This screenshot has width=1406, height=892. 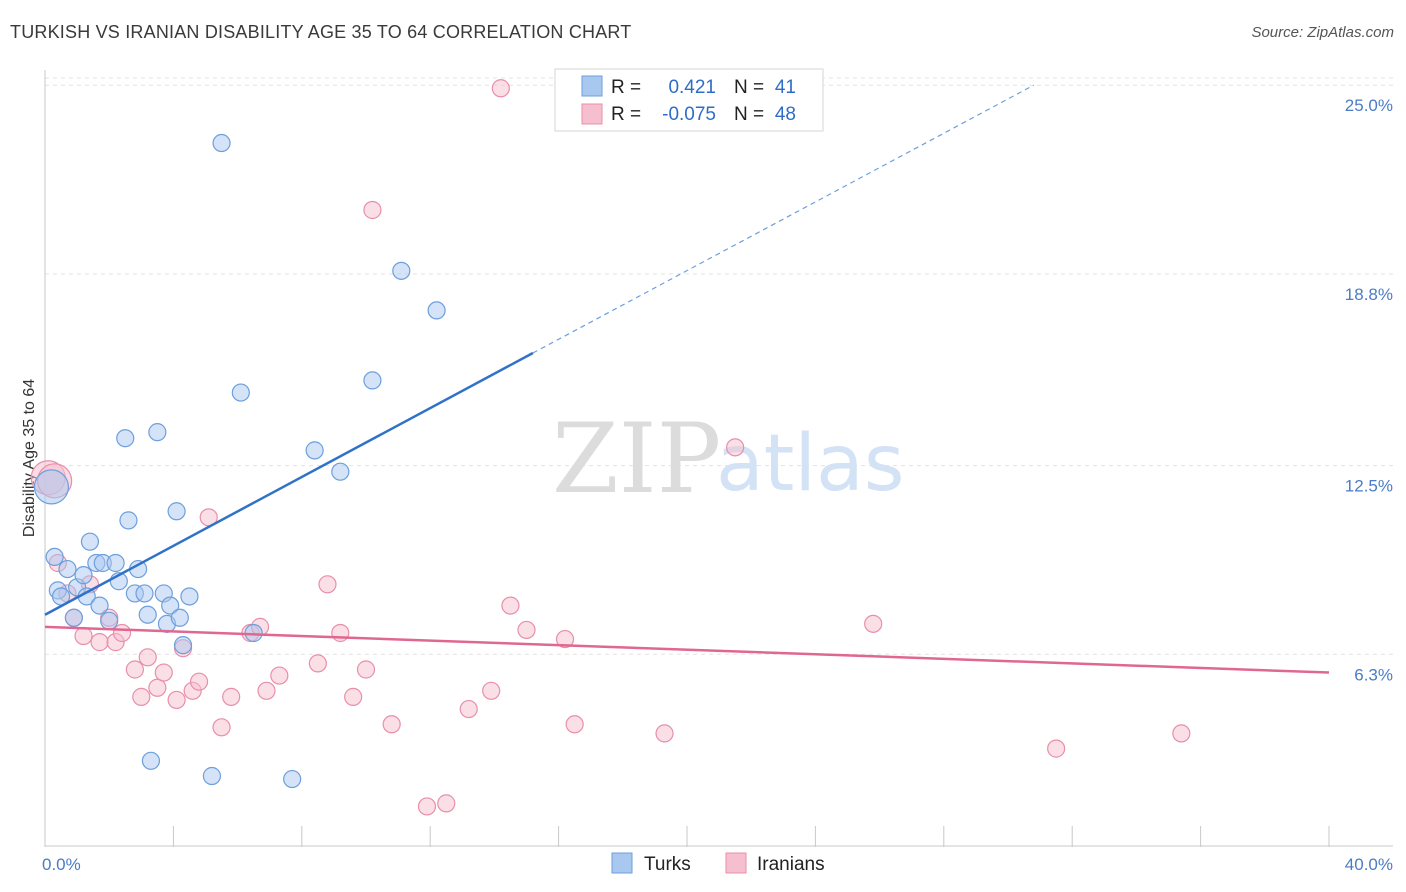 What do you see at coordinates (592, 114) in the screenshot?
I see `iranians-legend-swatch` at bounding box center [592, 114].